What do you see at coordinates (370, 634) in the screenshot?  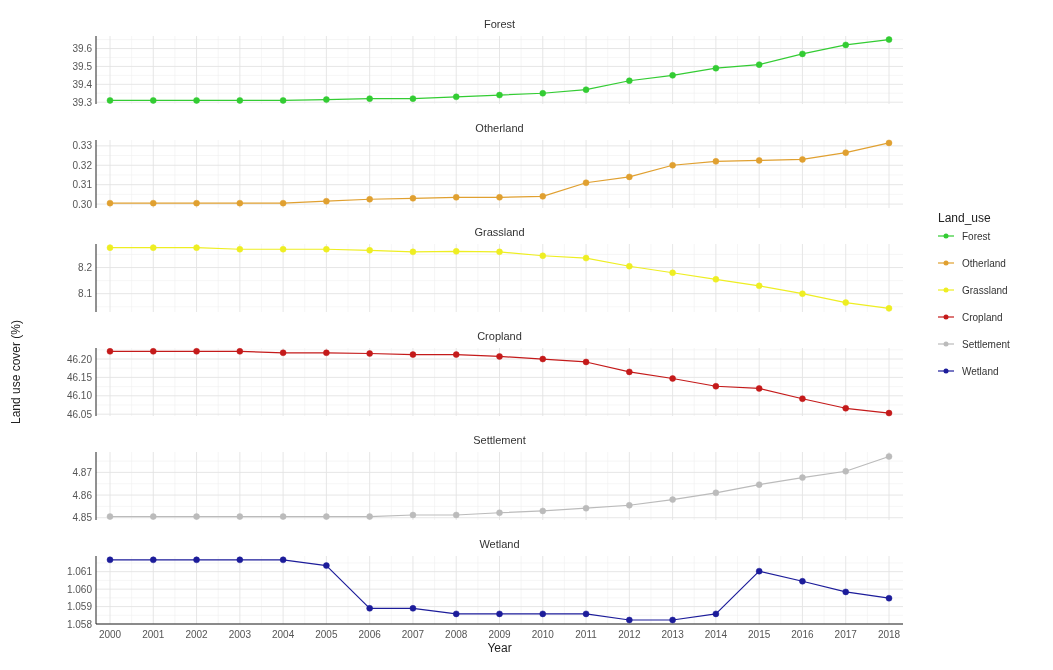 I see `x-tick-label: 2006` at bounding box center [370, 634].